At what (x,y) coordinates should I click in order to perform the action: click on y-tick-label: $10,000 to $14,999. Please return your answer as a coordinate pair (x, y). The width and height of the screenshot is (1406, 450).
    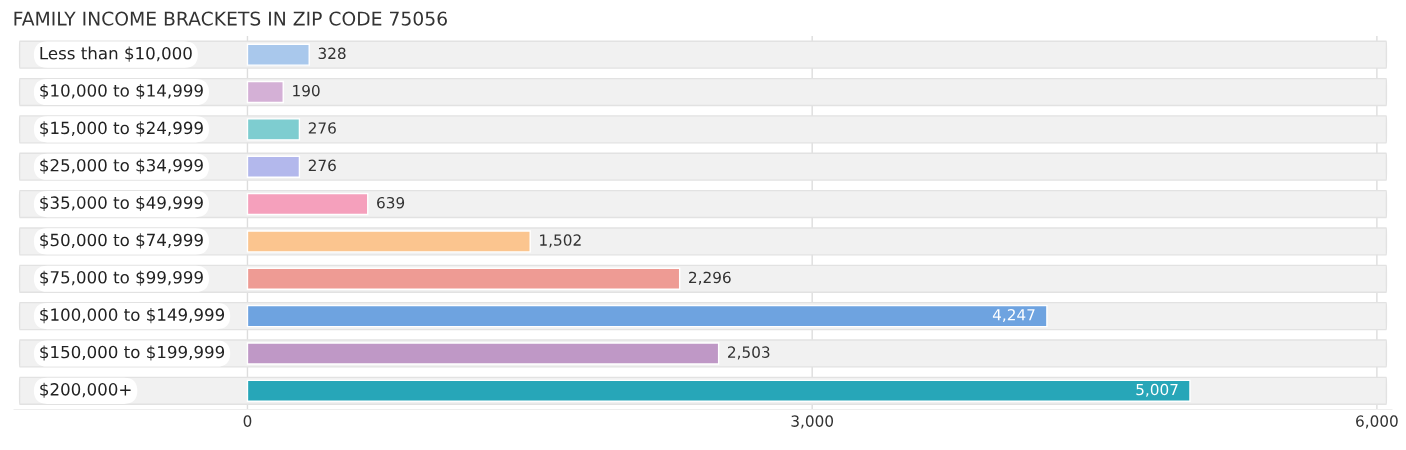
    Looking at the image, I should click on (121, 91).